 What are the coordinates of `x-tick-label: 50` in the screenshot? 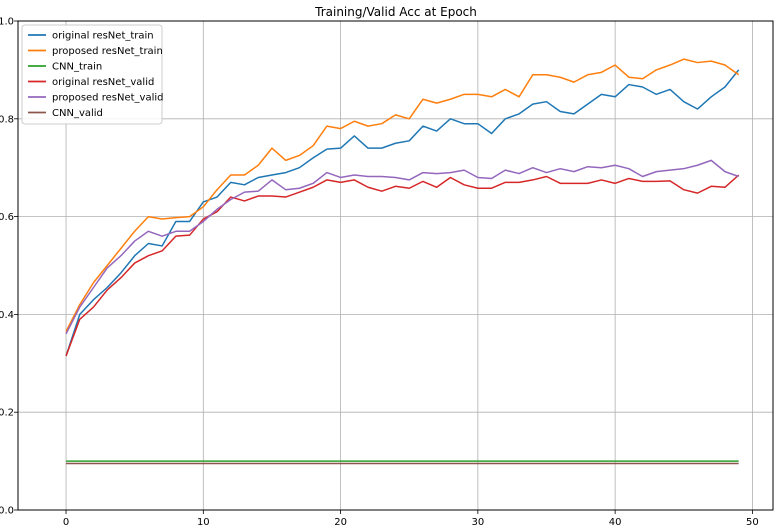 It's located at (752, 522).